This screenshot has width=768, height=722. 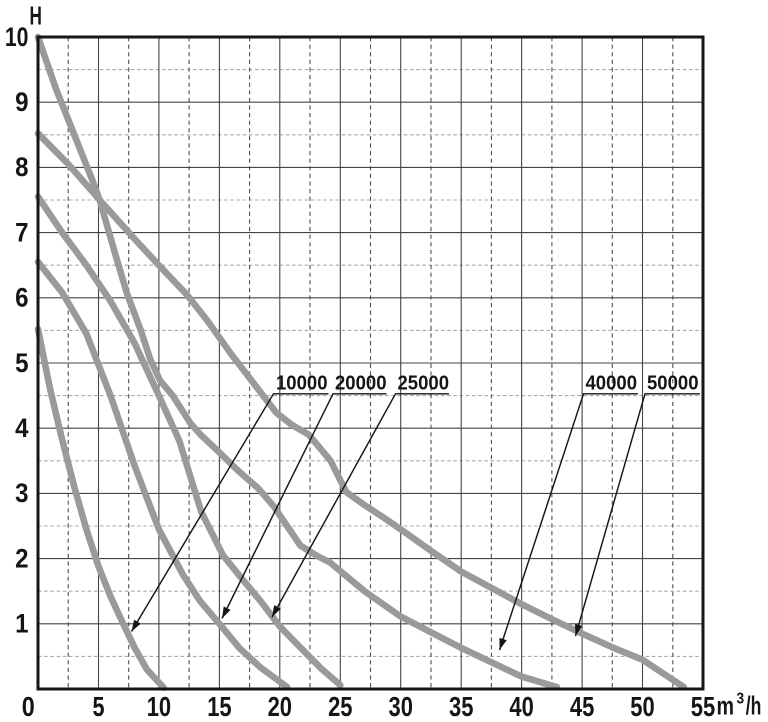 What do you see at coordinates (21, 624) in the screenshot?
I see `svg-text: 1` at bounding box center [21, 624].